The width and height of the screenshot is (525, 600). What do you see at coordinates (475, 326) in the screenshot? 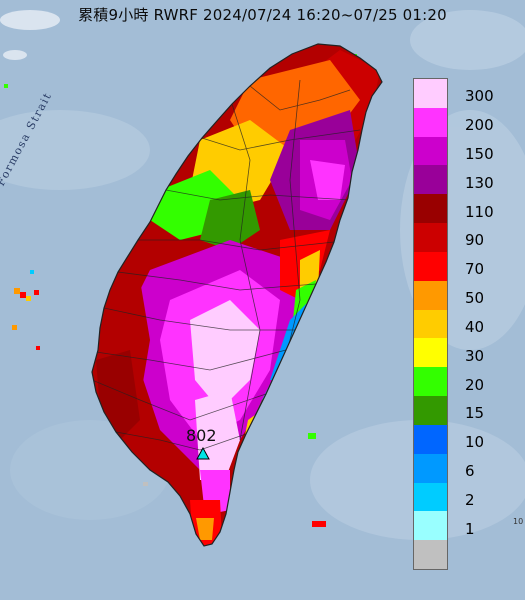
I see `legend-label: 40` at bounding box center [475, 326].